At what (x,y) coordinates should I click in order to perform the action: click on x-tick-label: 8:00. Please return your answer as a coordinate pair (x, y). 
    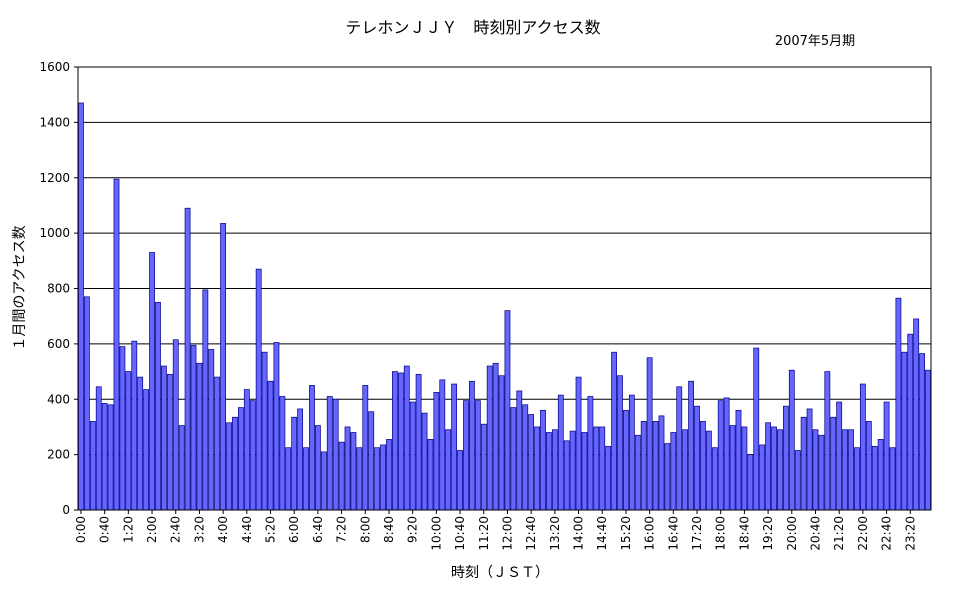
    Looking at the image, I should click on (365, 529).